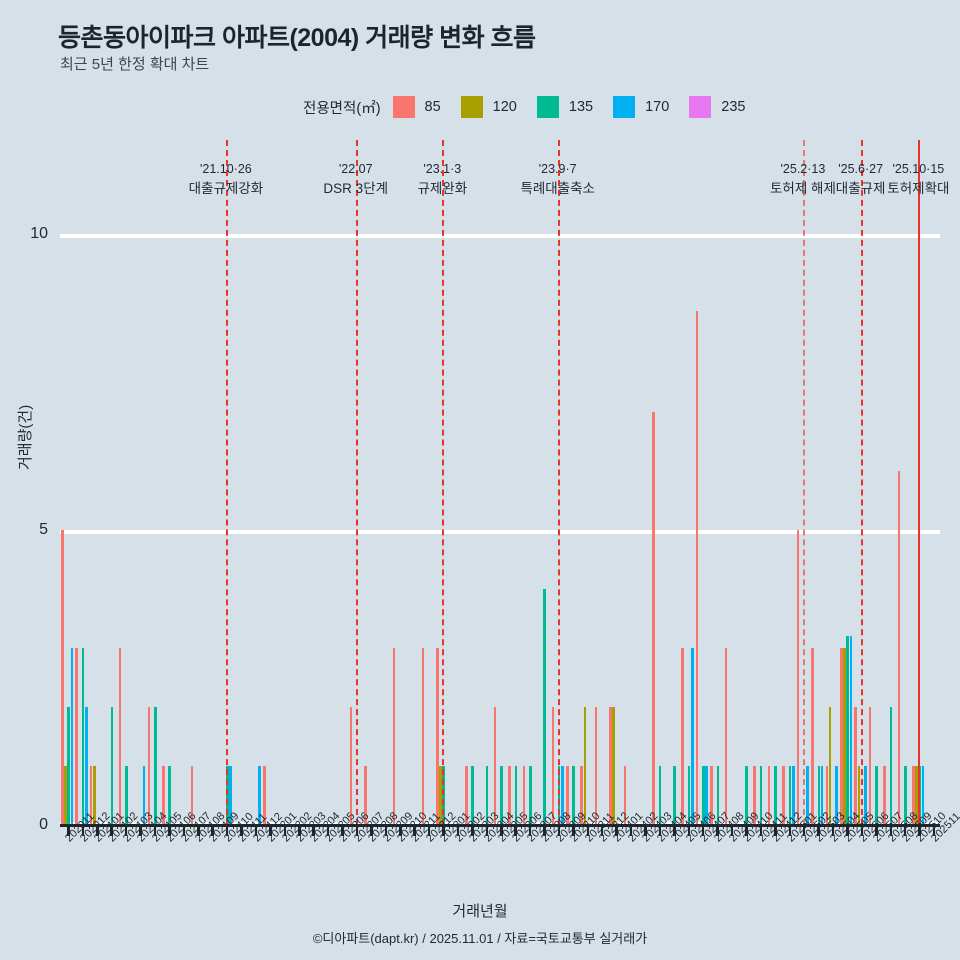  What do you see at coordinates (647, 107) in the screenshot?
I see `legend-item-170: 170` at bounding box center [647, 107].